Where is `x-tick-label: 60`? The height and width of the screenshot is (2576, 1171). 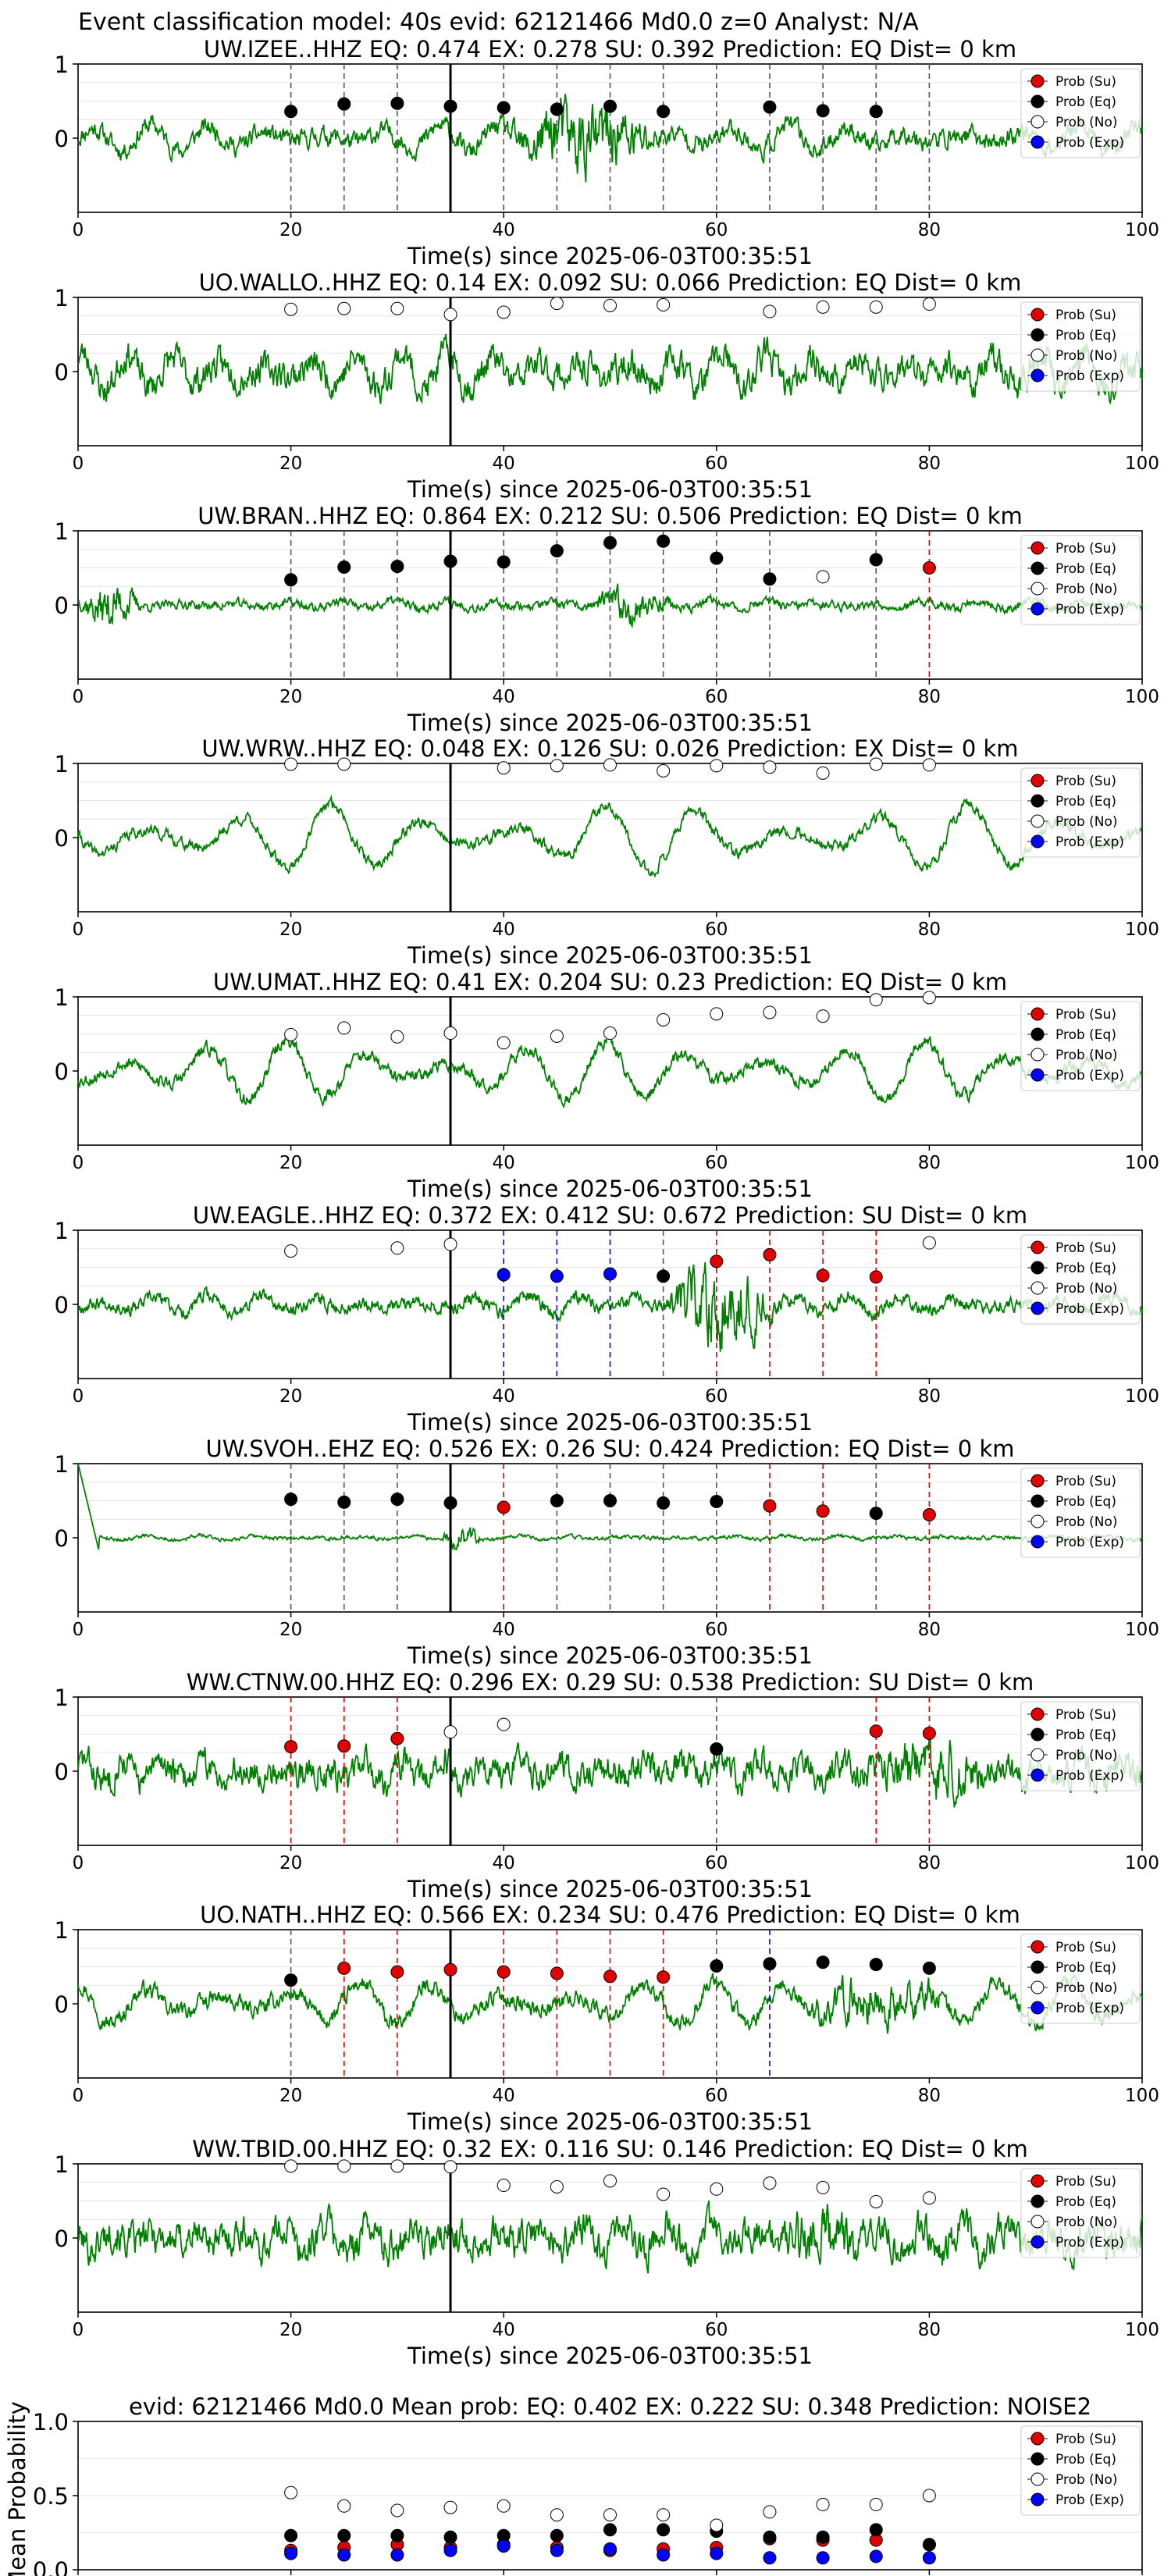 x-tick-label: 60 is located at coordinates (716, 1163).